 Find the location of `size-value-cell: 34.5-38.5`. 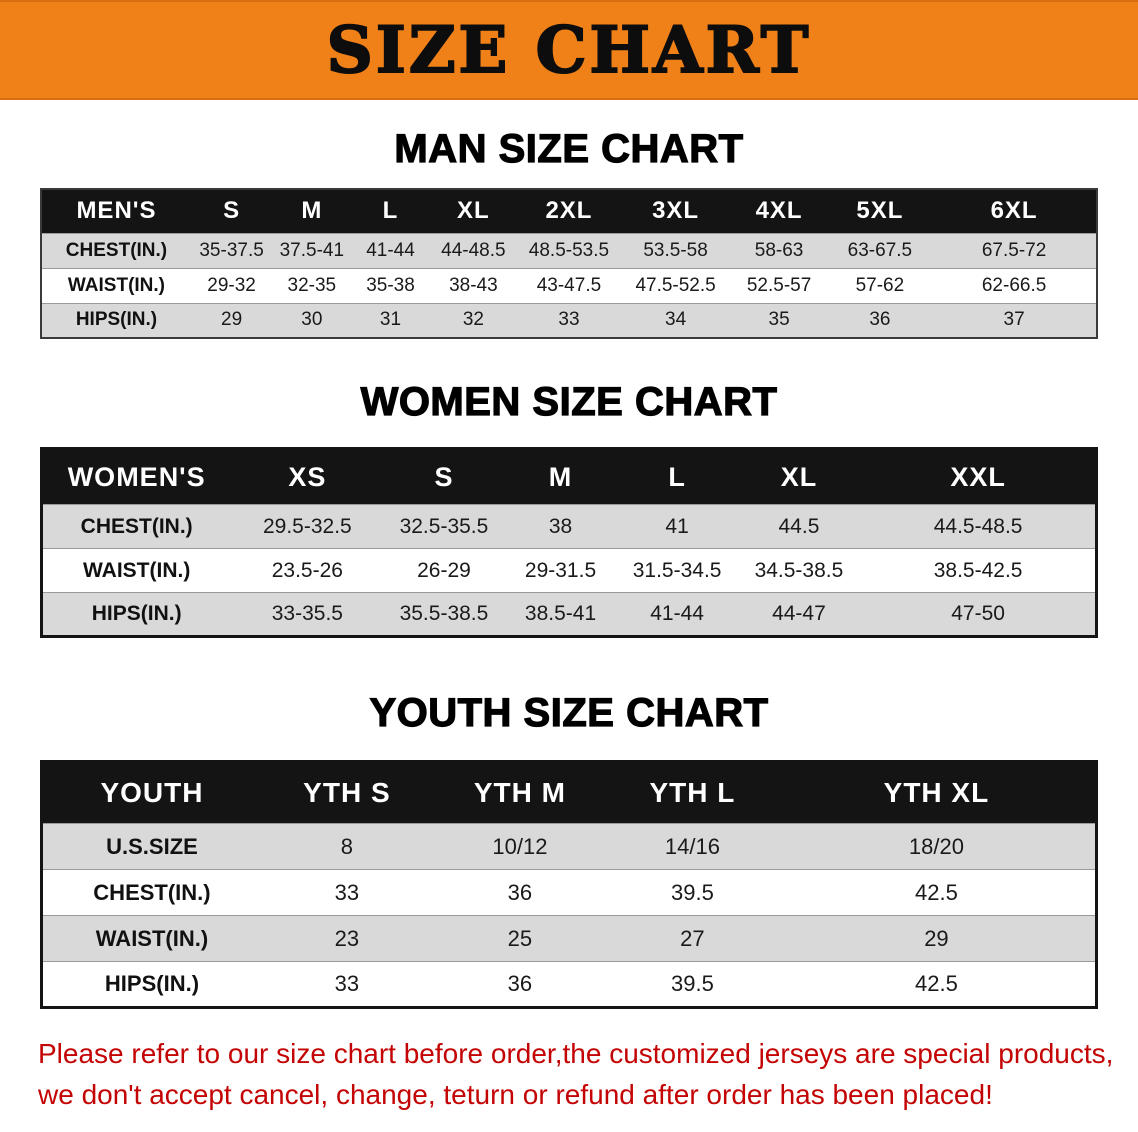

size-value-cell: 34.5-38.5 is located at coordinates (799, 570).